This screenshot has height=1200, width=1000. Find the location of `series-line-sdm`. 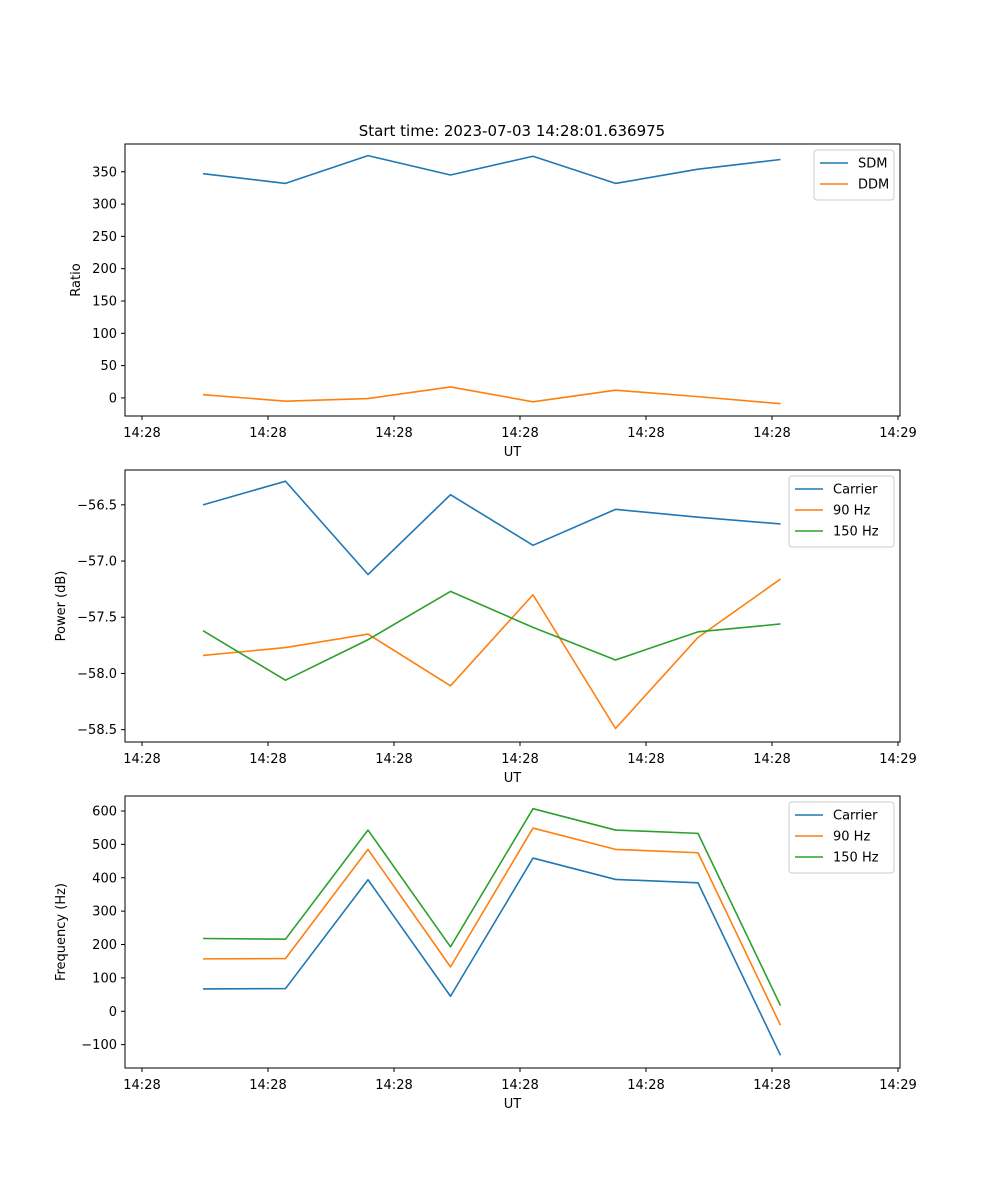

series-line-sdm is located at coordinates (491, 169).